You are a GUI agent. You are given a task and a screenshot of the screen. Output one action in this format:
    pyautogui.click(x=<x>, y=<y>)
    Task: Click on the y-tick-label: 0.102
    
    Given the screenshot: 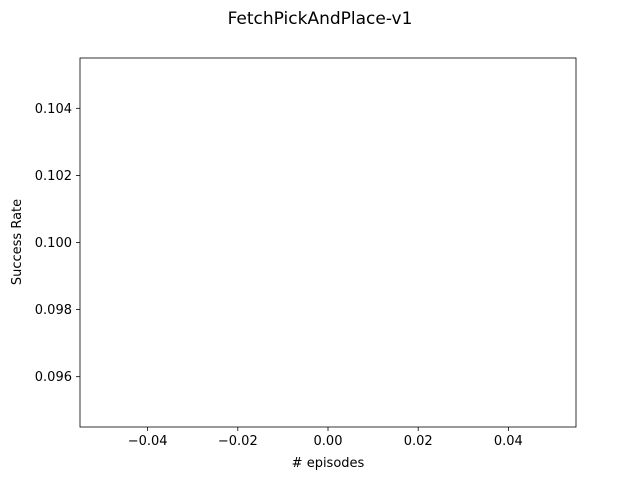 What is the action you would take?
    pyautogui.click(x=53, y=176)
    